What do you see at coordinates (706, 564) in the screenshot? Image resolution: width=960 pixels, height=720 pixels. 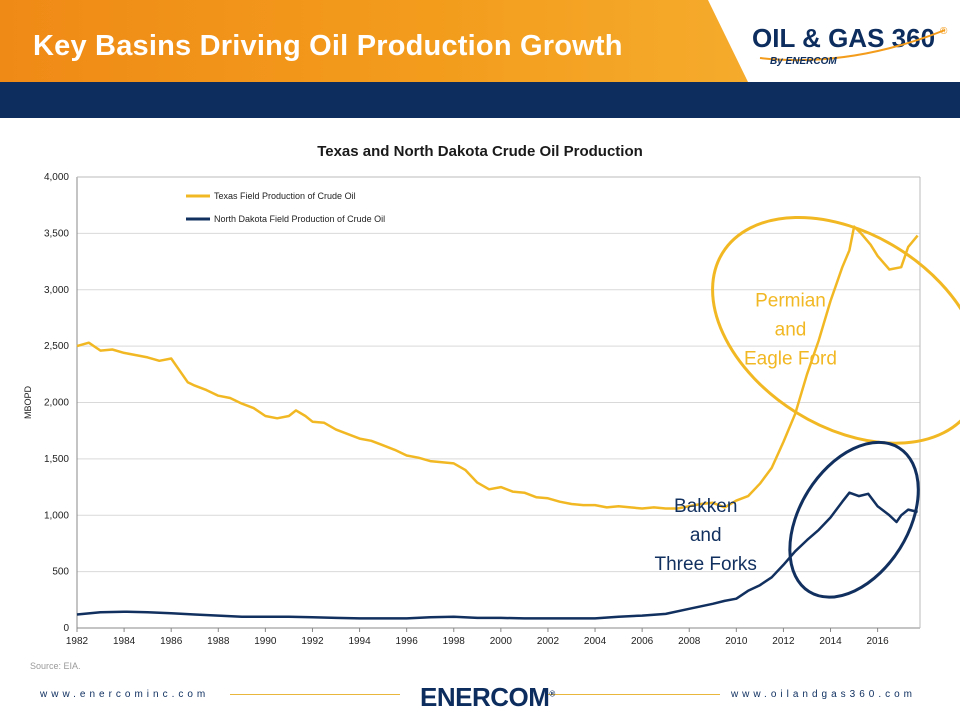 I see `annotation-text: Three Forks` at bounding box center [706, 564].